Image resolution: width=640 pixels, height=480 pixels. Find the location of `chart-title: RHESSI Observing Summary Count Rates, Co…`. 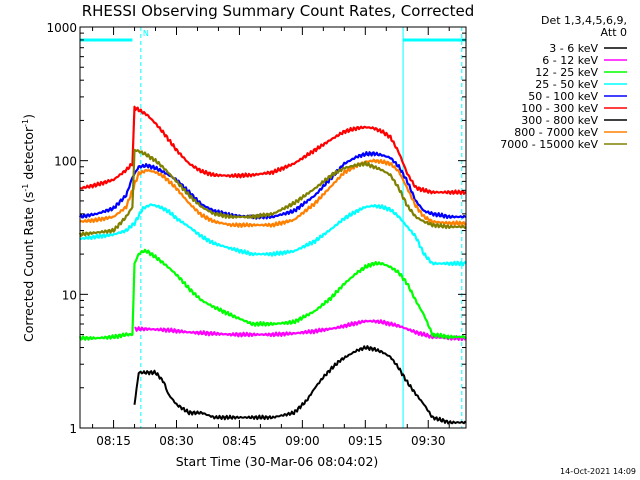

chart-title: RHESSI Observing Summary Count Rates, Co… is located at coordinates (278, 11).